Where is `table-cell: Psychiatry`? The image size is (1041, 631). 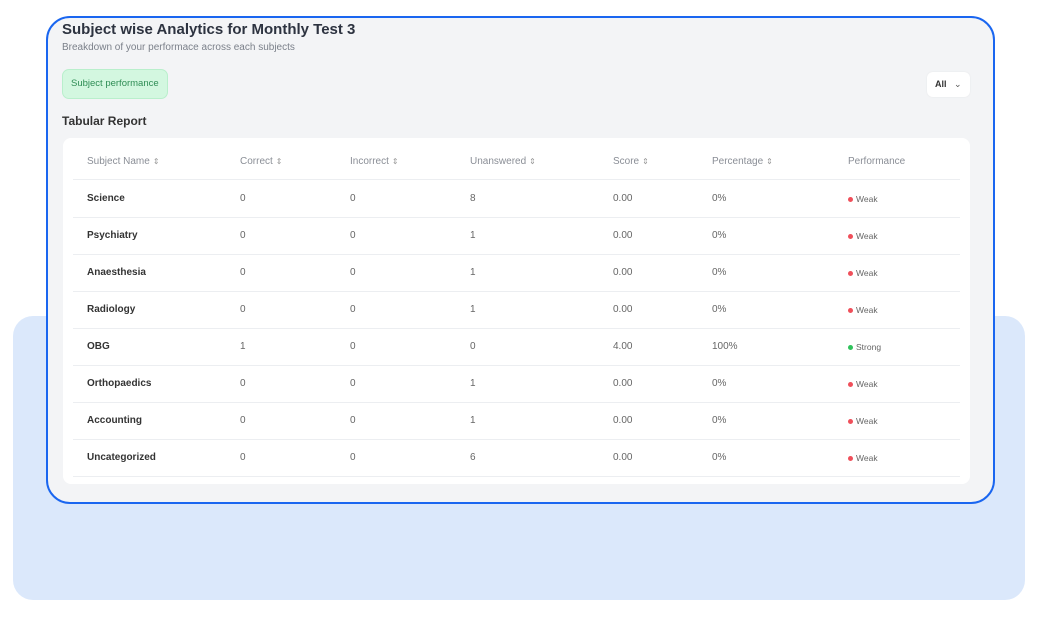 table-cell: Psychiatry is located at coordinates (112, 235).